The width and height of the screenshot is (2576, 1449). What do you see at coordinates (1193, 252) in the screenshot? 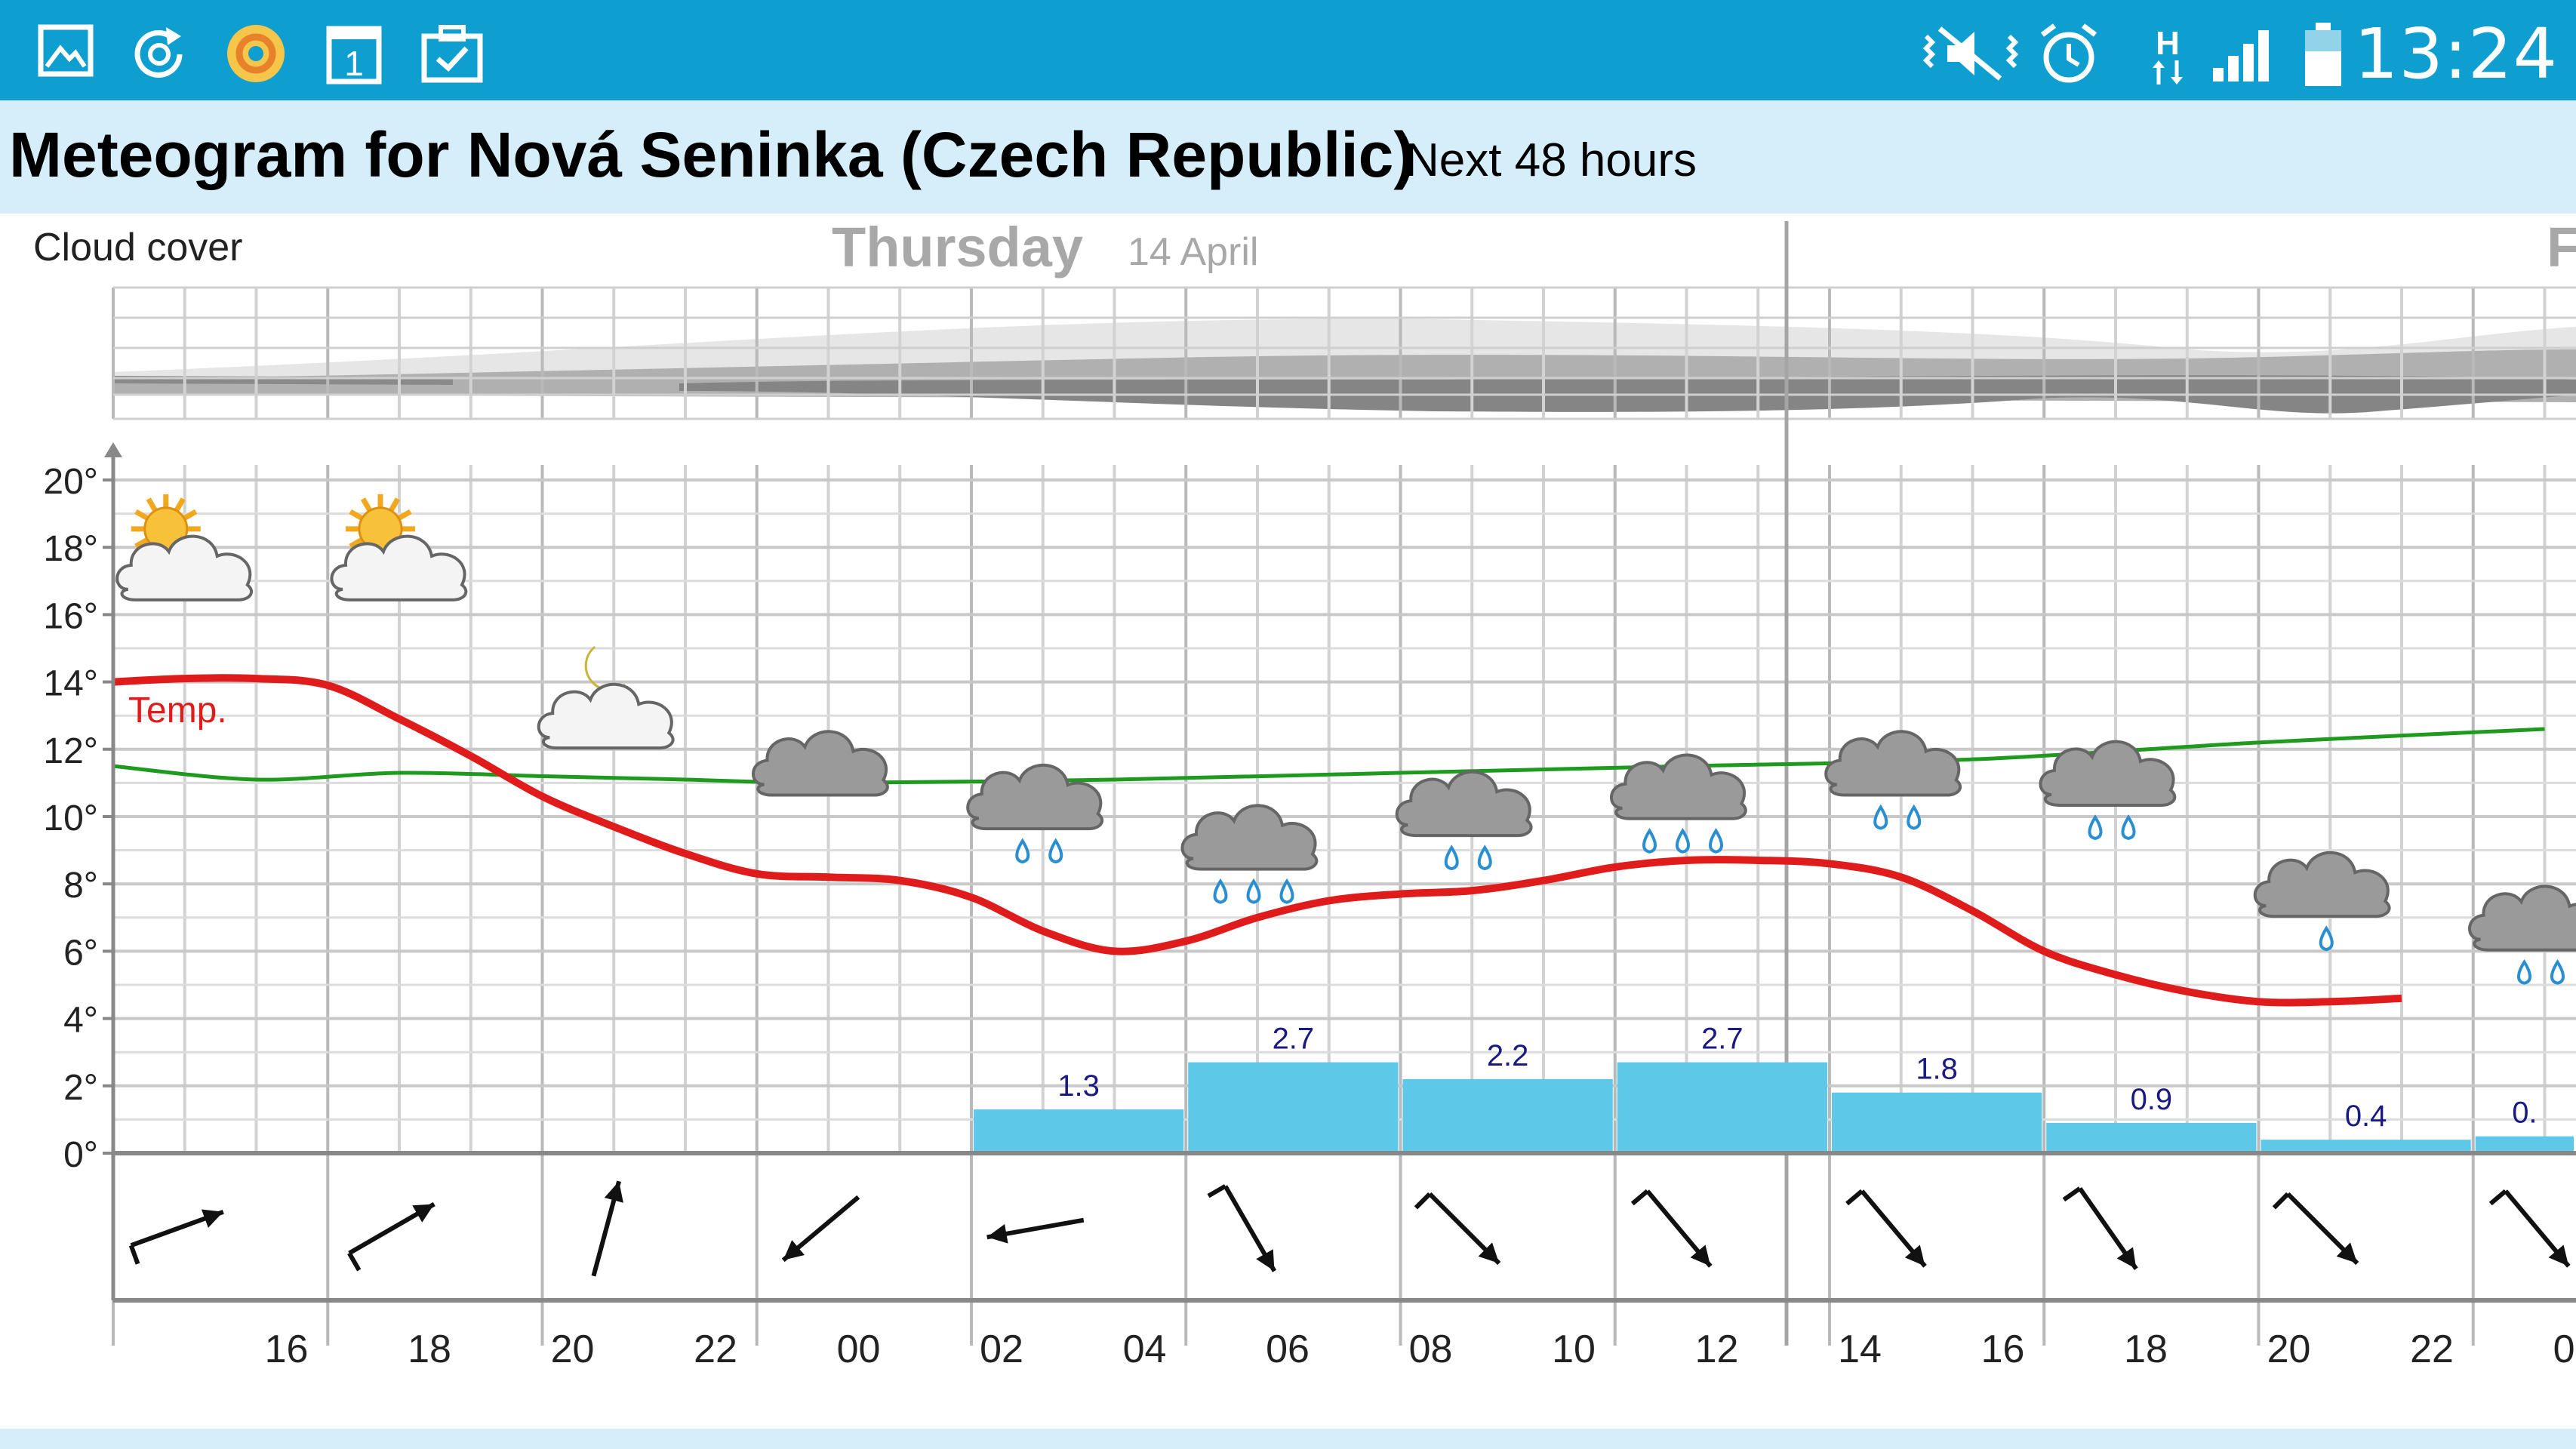
I see `day-date-thursday: 14 April` at bounding box center [1193, 252].